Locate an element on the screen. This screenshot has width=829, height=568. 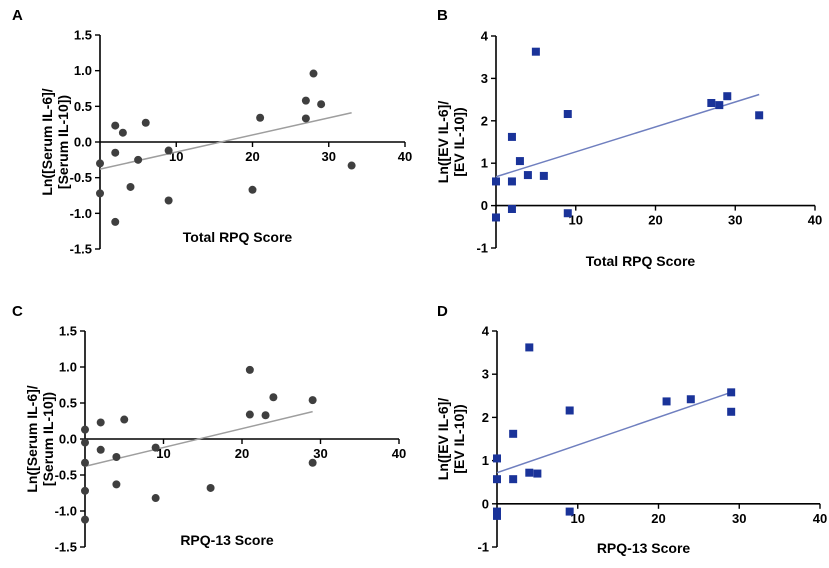
y-tick-label-b-5: 4 is located at coordinates (485, 36).